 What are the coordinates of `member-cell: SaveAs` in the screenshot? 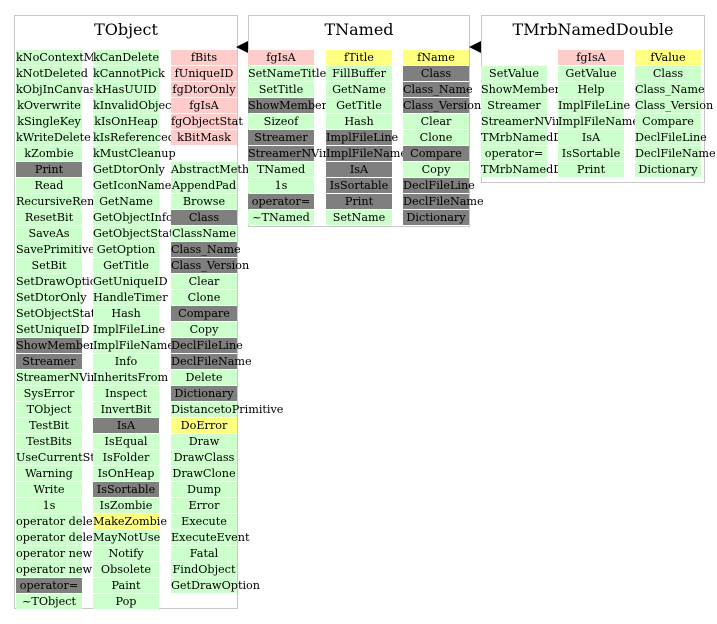 It's located at (49, 233).